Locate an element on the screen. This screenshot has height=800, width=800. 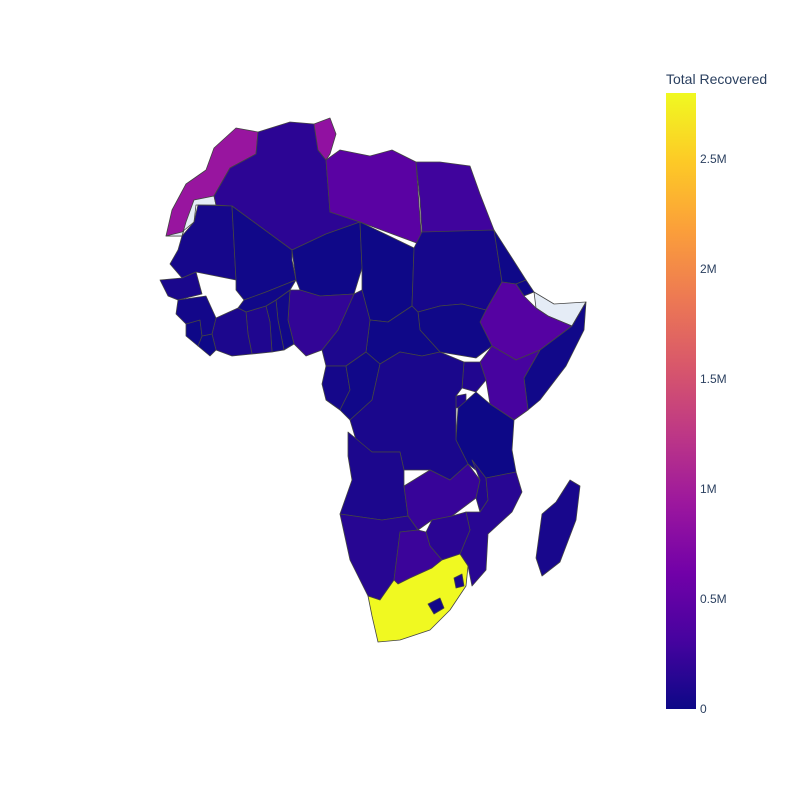
country-sierra-leone is located at coordinates (194, 333).